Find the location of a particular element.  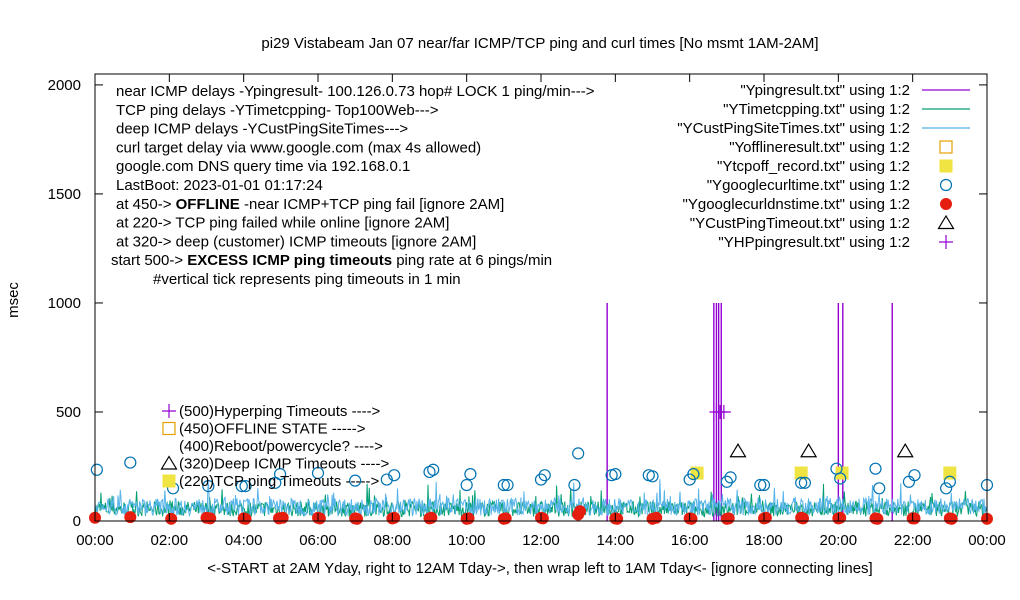

x-tick-label: 04:00 is located at coordinates (244, 540).